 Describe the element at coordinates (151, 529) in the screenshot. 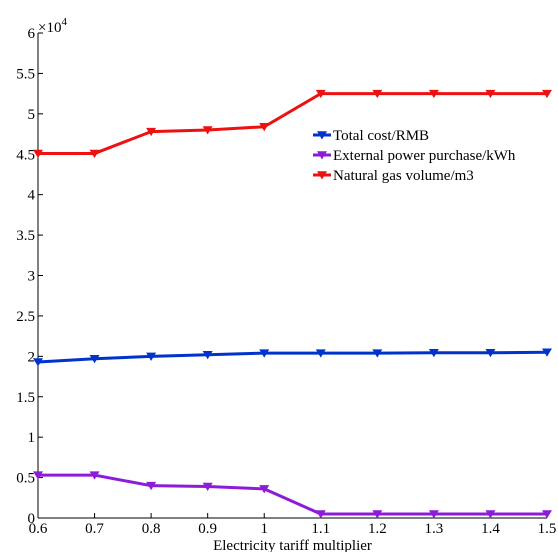

I see `x-tick-label: 0.8` at that location.